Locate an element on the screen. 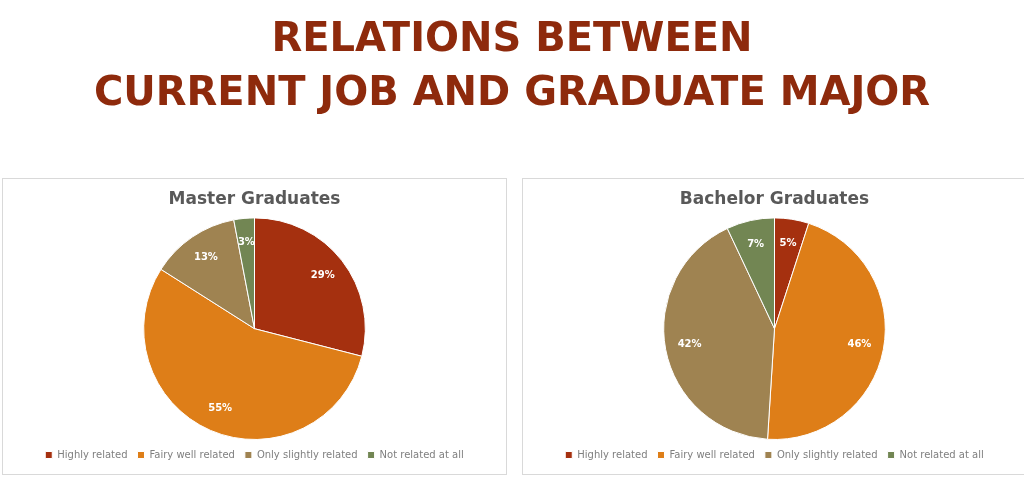 This screenshot has width=1024, height=479. data-label: 42% is located at coordinates (689, 344).